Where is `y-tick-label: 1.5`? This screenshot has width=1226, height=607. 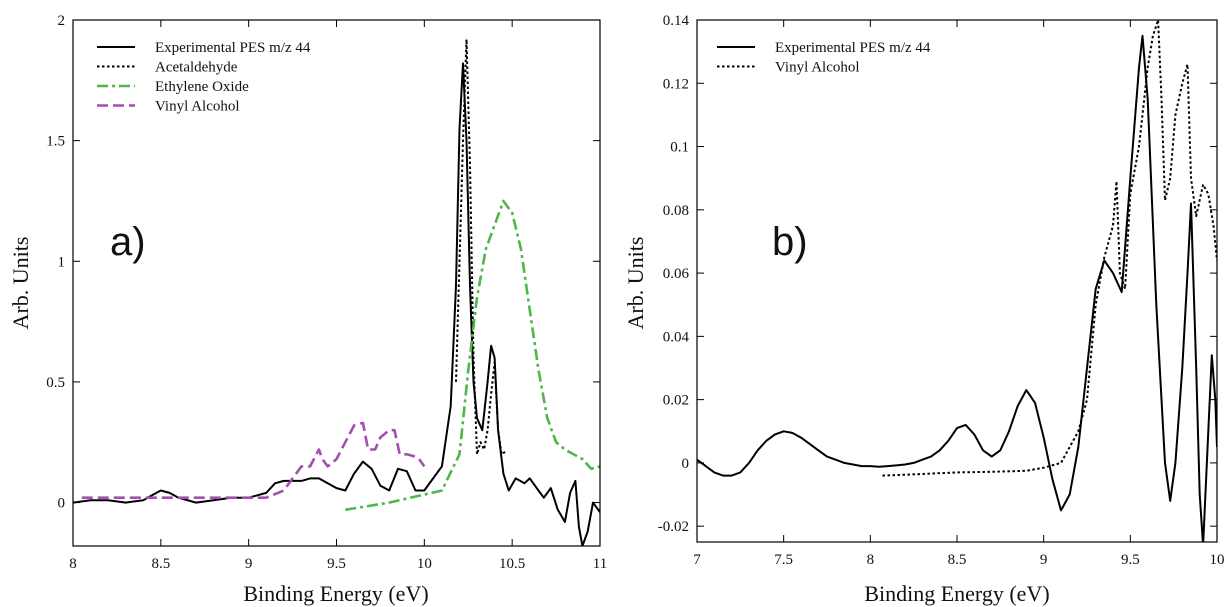
y-tick-label: 1.5 is located at coordinates (55, 142).